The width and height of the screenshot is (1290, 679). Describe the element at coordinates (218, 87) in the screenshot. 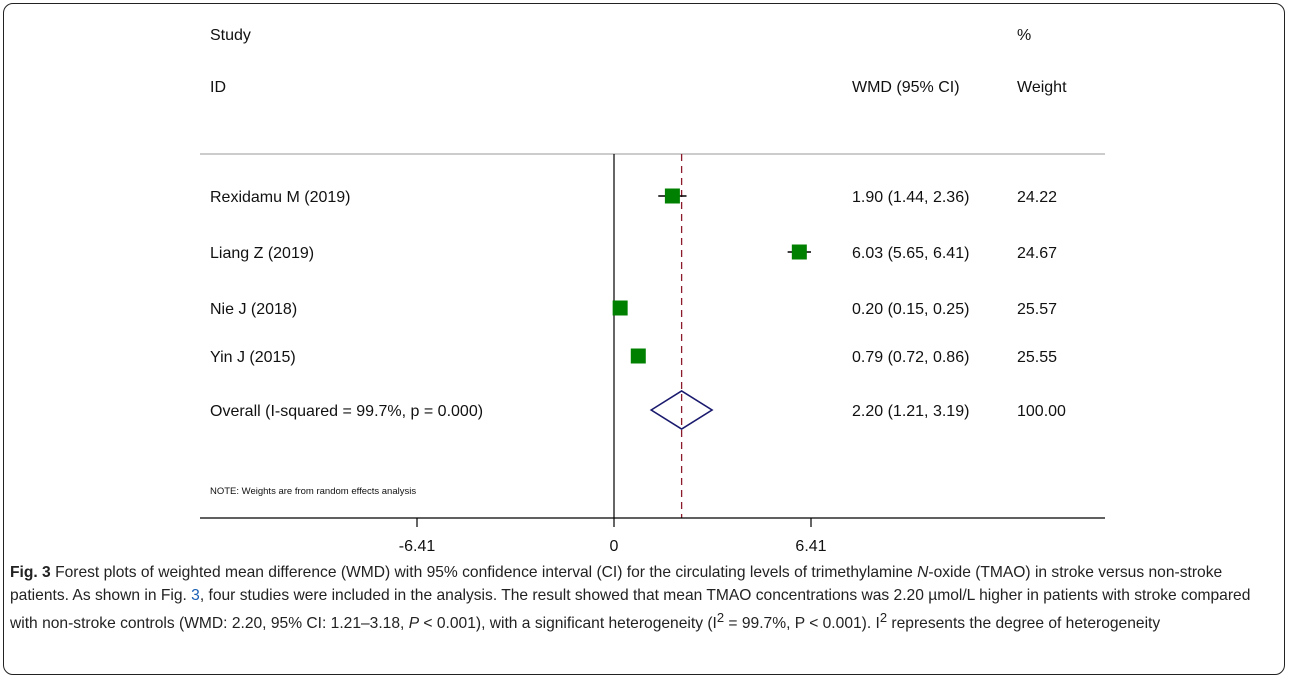

I see `header-id: ID` at that location.